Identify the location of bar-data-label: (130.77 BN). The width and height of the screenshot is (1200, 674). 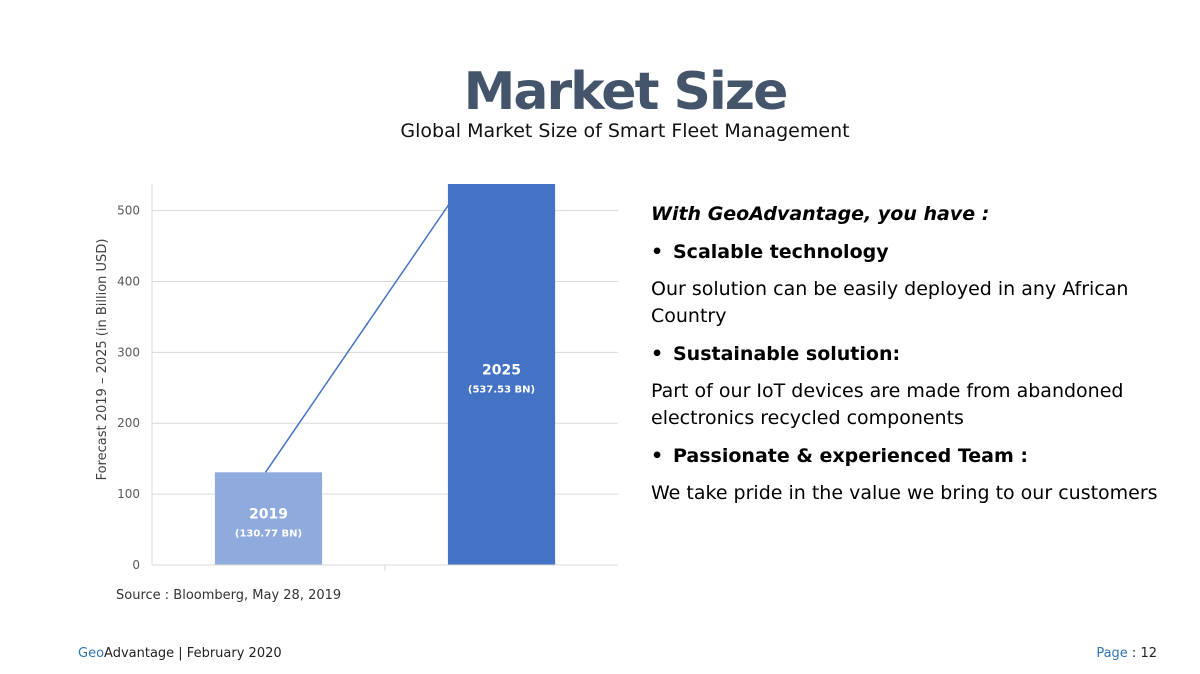
(268, 534).